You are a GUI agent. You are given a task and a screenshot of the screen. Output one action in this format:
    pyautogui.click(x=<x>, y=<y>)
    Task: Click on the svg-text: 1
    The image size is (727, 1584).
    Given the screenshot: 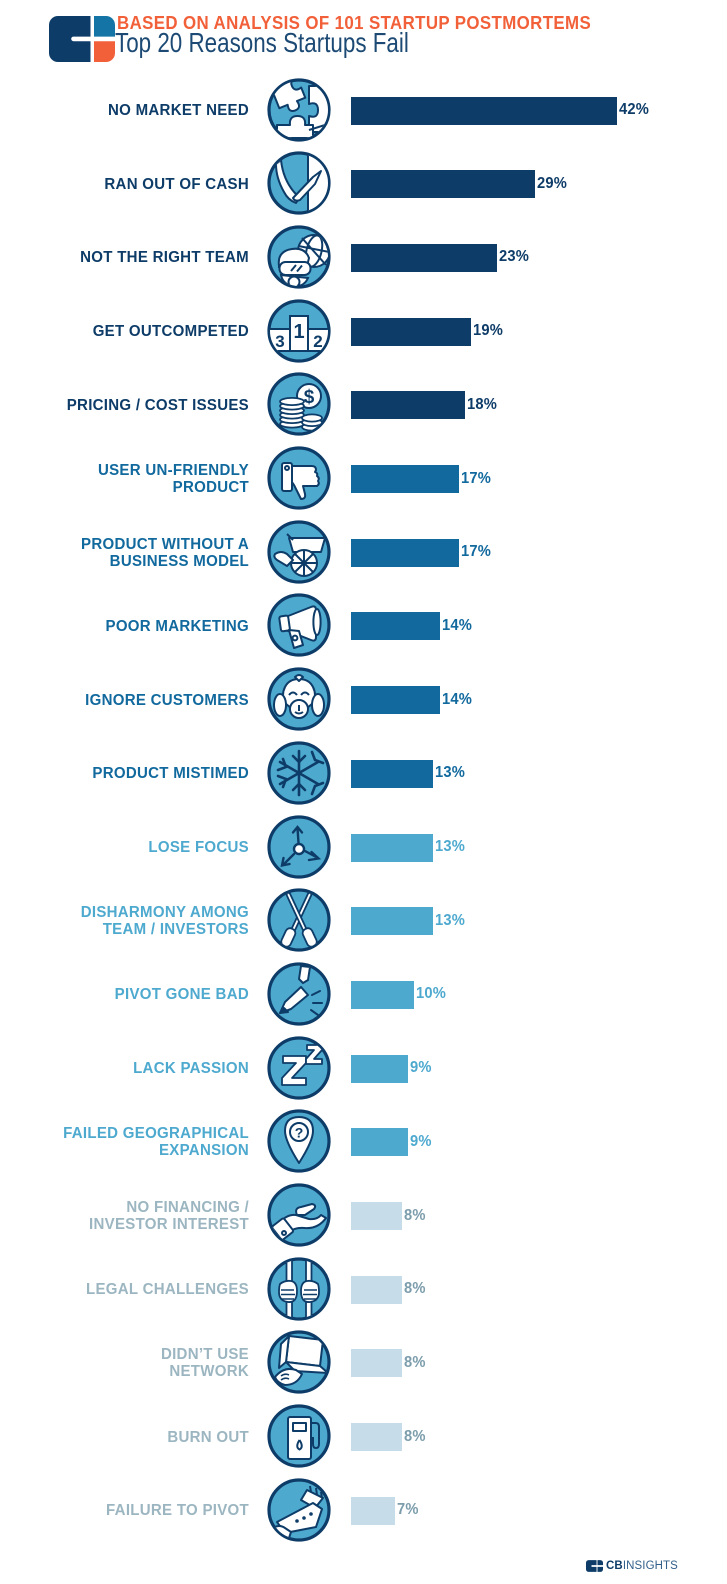 What is the action you would take?
    pyautogui.click(x=298, y=332)
    